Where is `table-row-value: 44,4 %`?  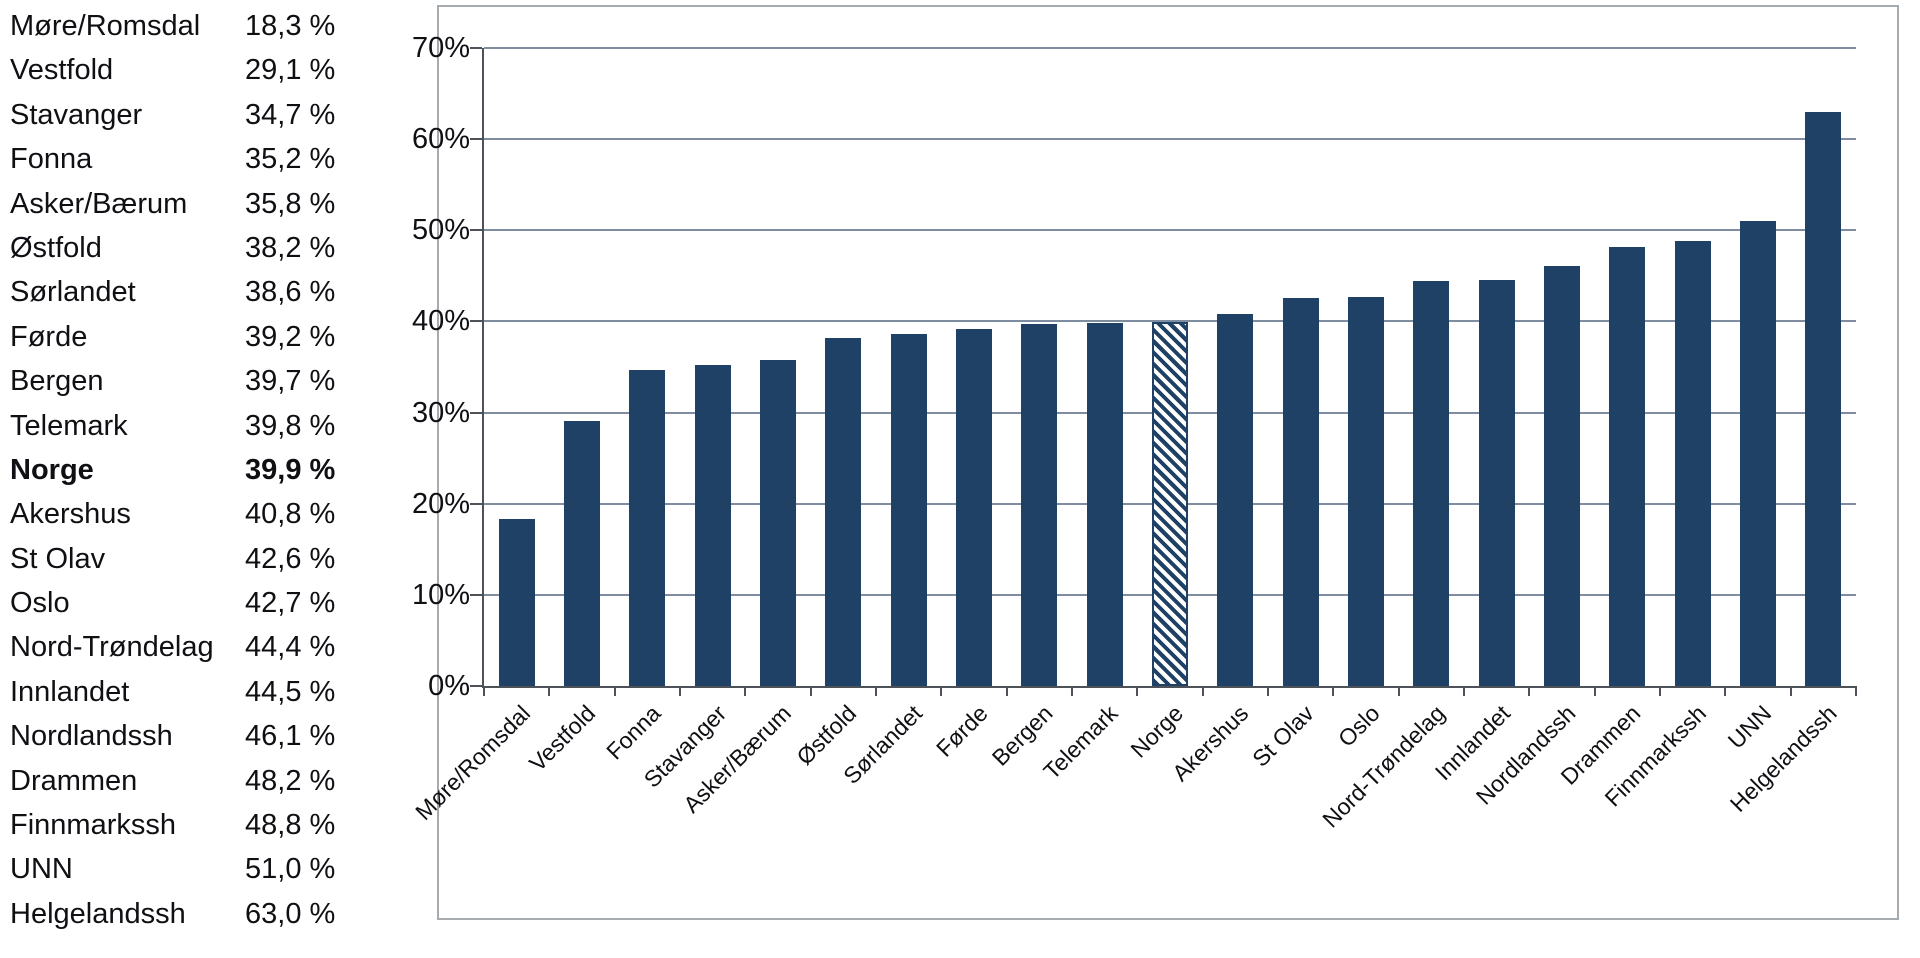
table-row-value: 44,4 % is located at coordinates (290, 647).